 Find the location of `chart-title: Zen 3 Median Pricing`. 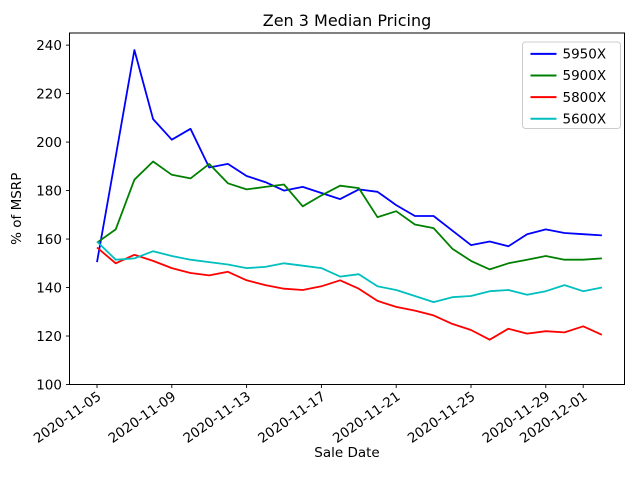

chart-title: Zen 3 Median Pricing is located at coordinates (347, 20).